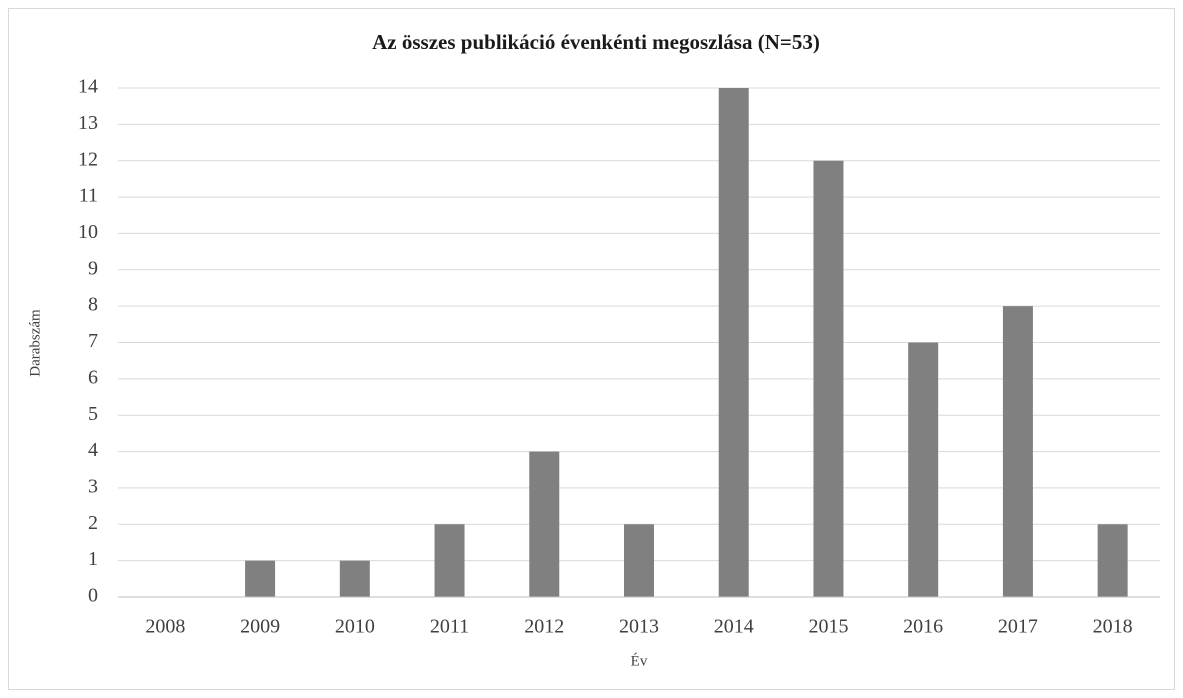 Image resolution: width=1183 pixels, height=698 pixels. I want to click on x-tick-label: 2015, so click(828, 627).